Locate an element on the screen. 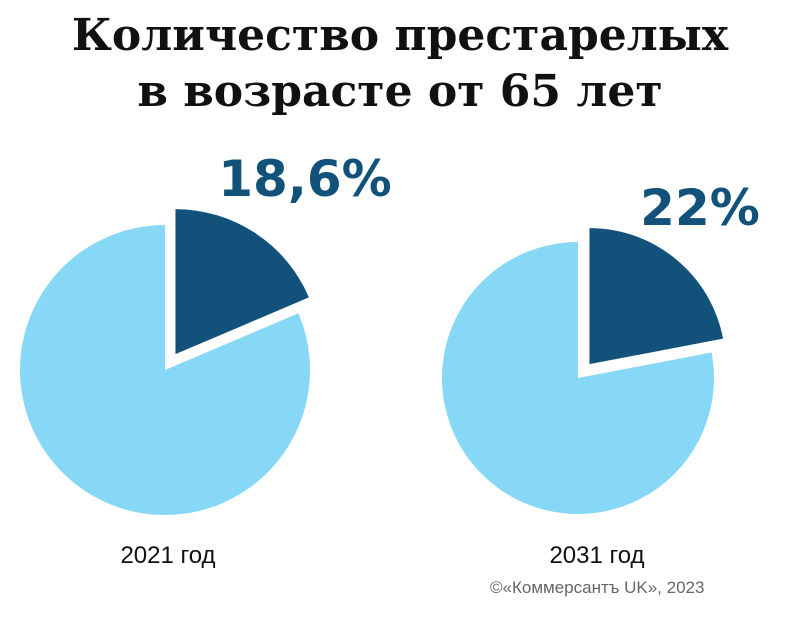 This screenshot has height=618, width=800. chart-title-line-2: в возрасте от 65 лет is located at coordinates (400, 91).